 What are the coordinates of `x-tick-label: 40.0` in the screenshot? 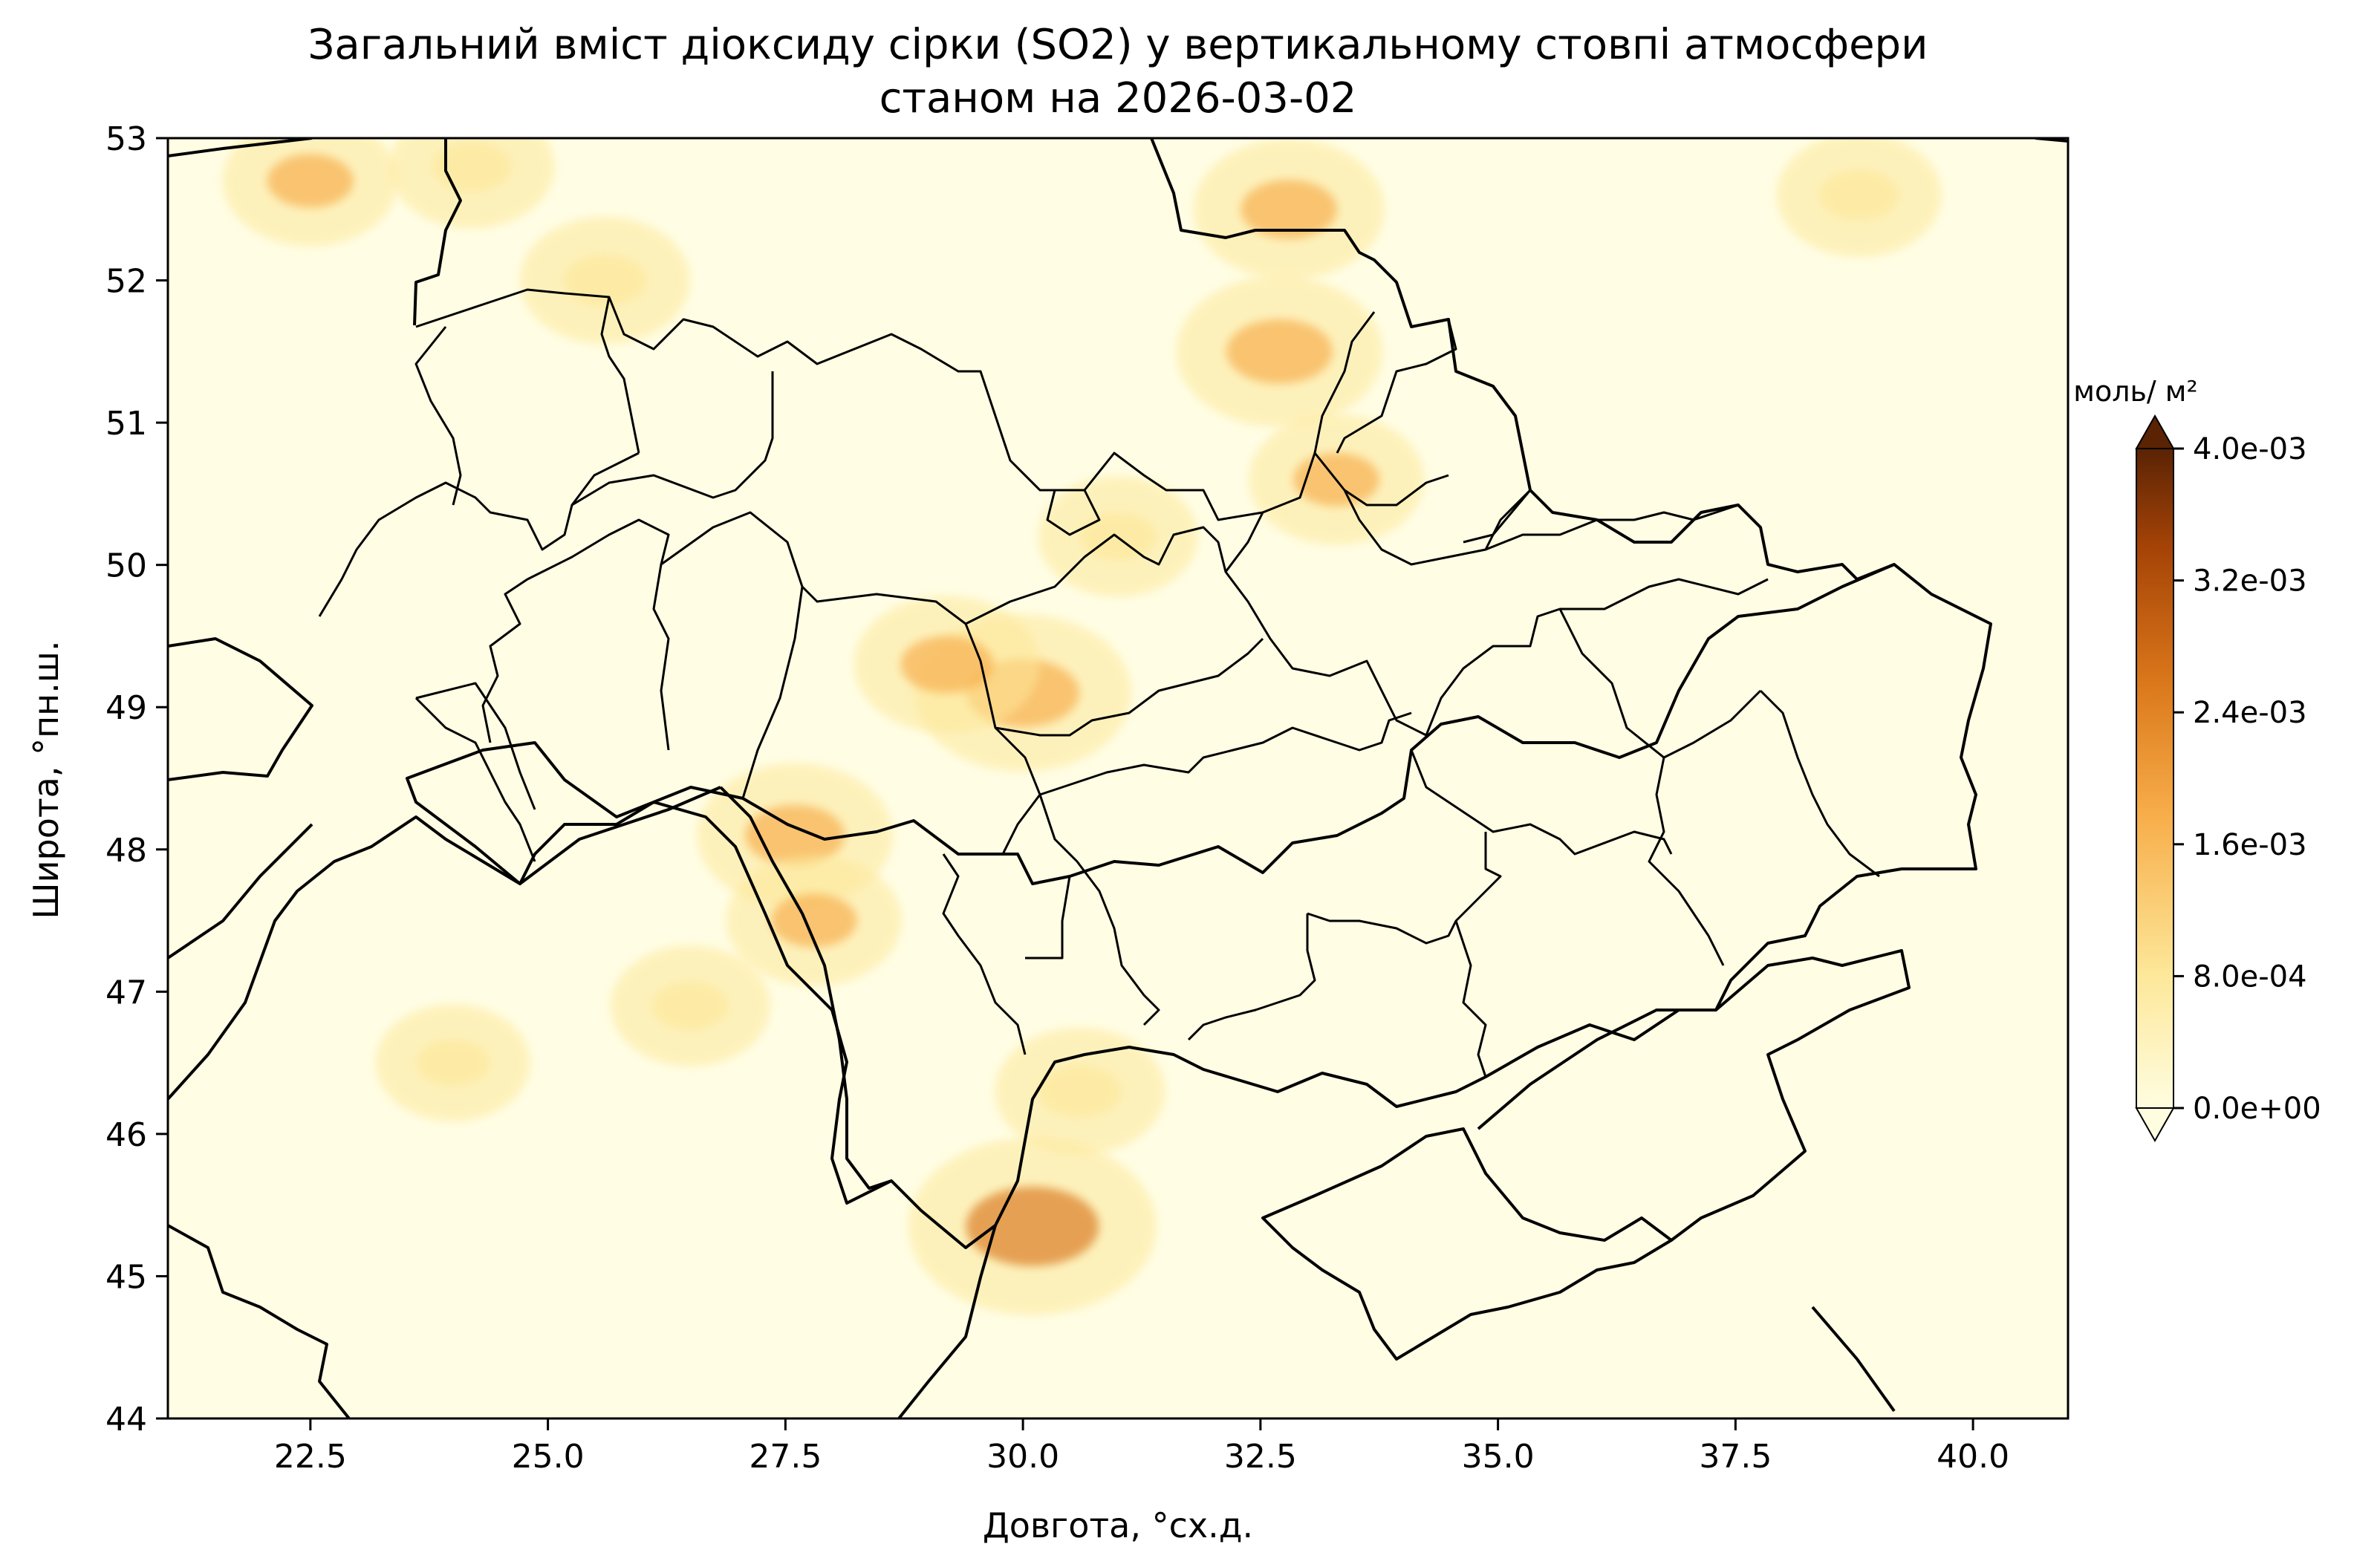 It's located at (1973, 1457).